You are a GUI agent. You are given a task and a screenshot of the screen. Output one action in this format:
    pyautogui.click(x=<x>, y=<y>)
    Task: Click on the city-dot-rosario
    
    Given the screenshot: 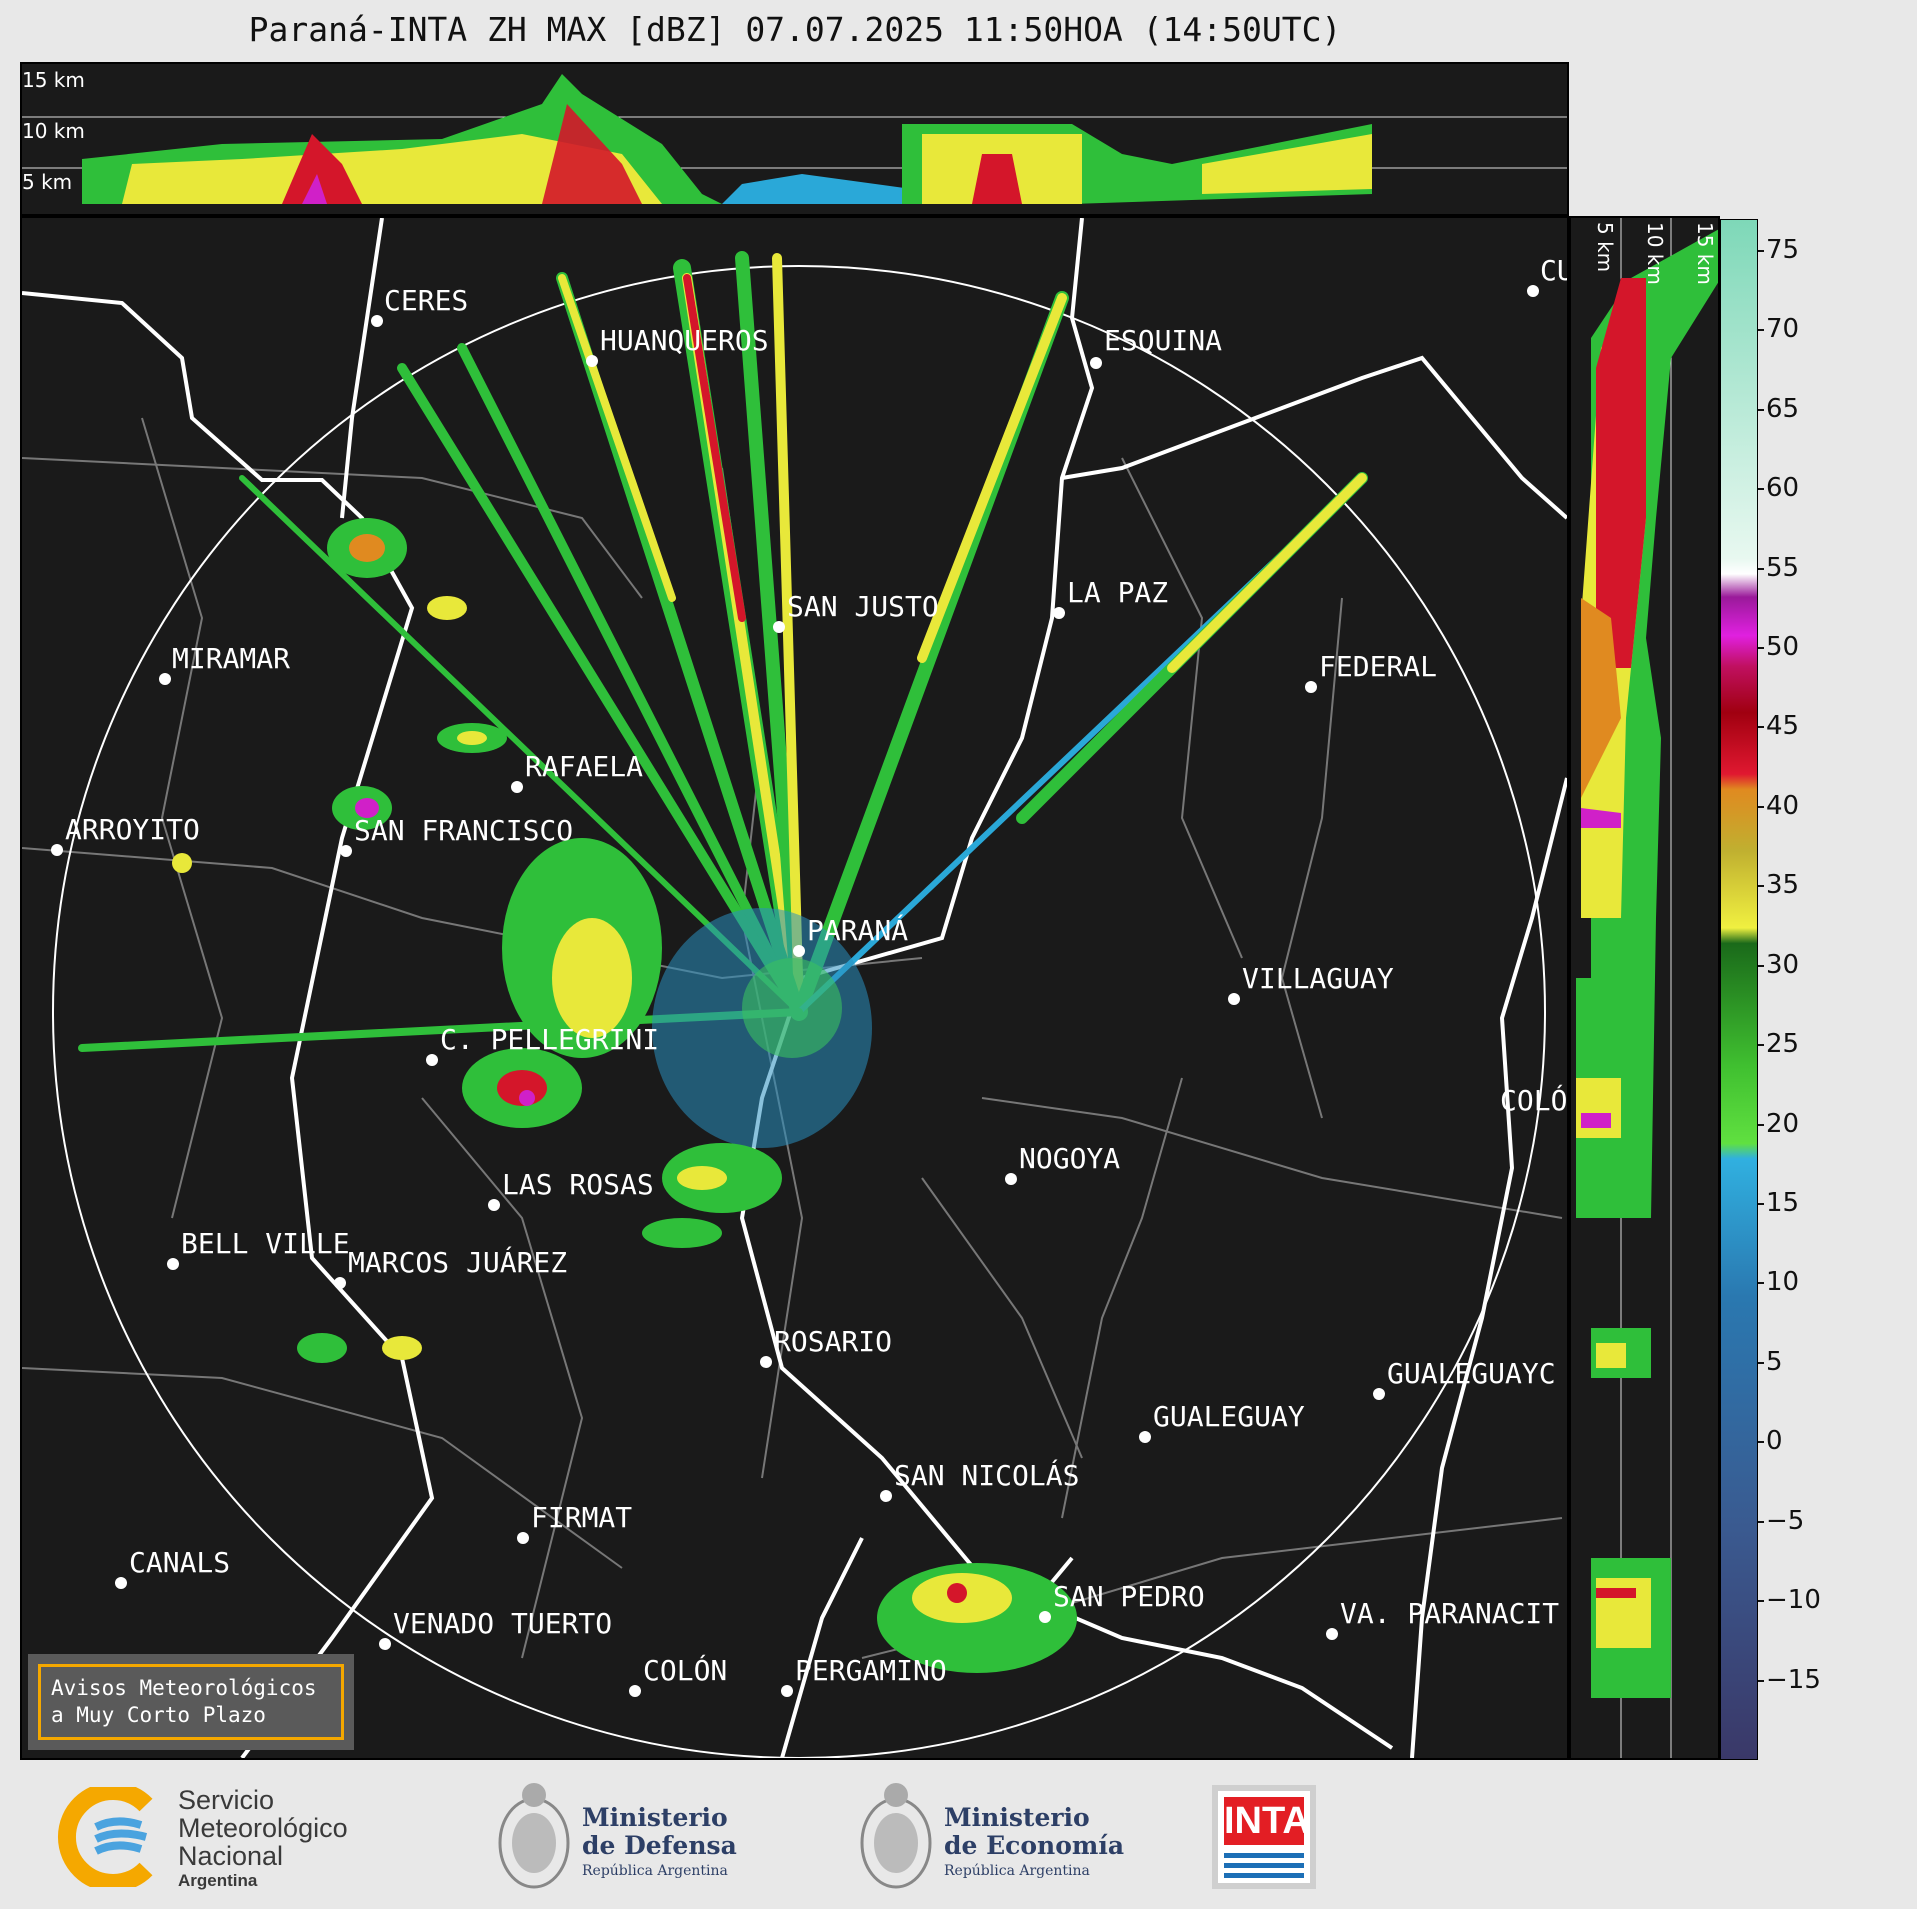 What is the action you would take?
    pyautogui.click(x=766, y=1362)
    